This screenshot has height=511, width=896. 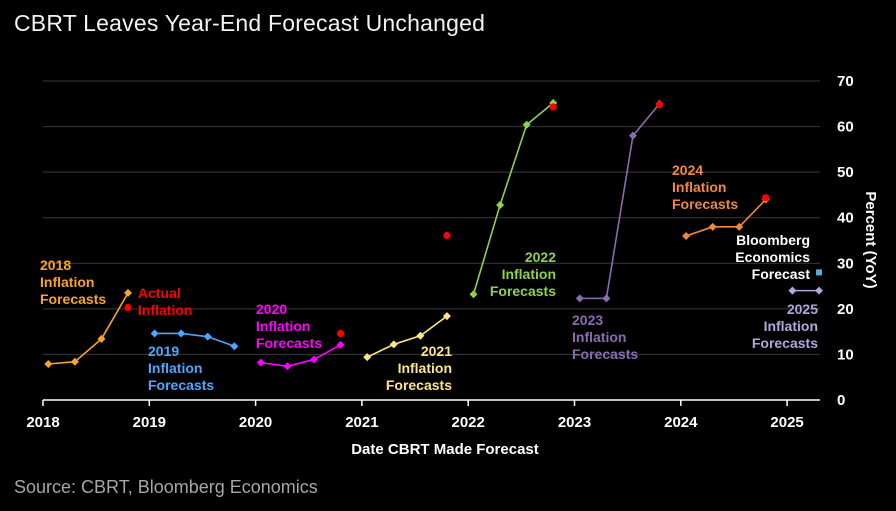 I want to click on actual-inflation-label: Actual Inflation, so click(x=165, y=301).